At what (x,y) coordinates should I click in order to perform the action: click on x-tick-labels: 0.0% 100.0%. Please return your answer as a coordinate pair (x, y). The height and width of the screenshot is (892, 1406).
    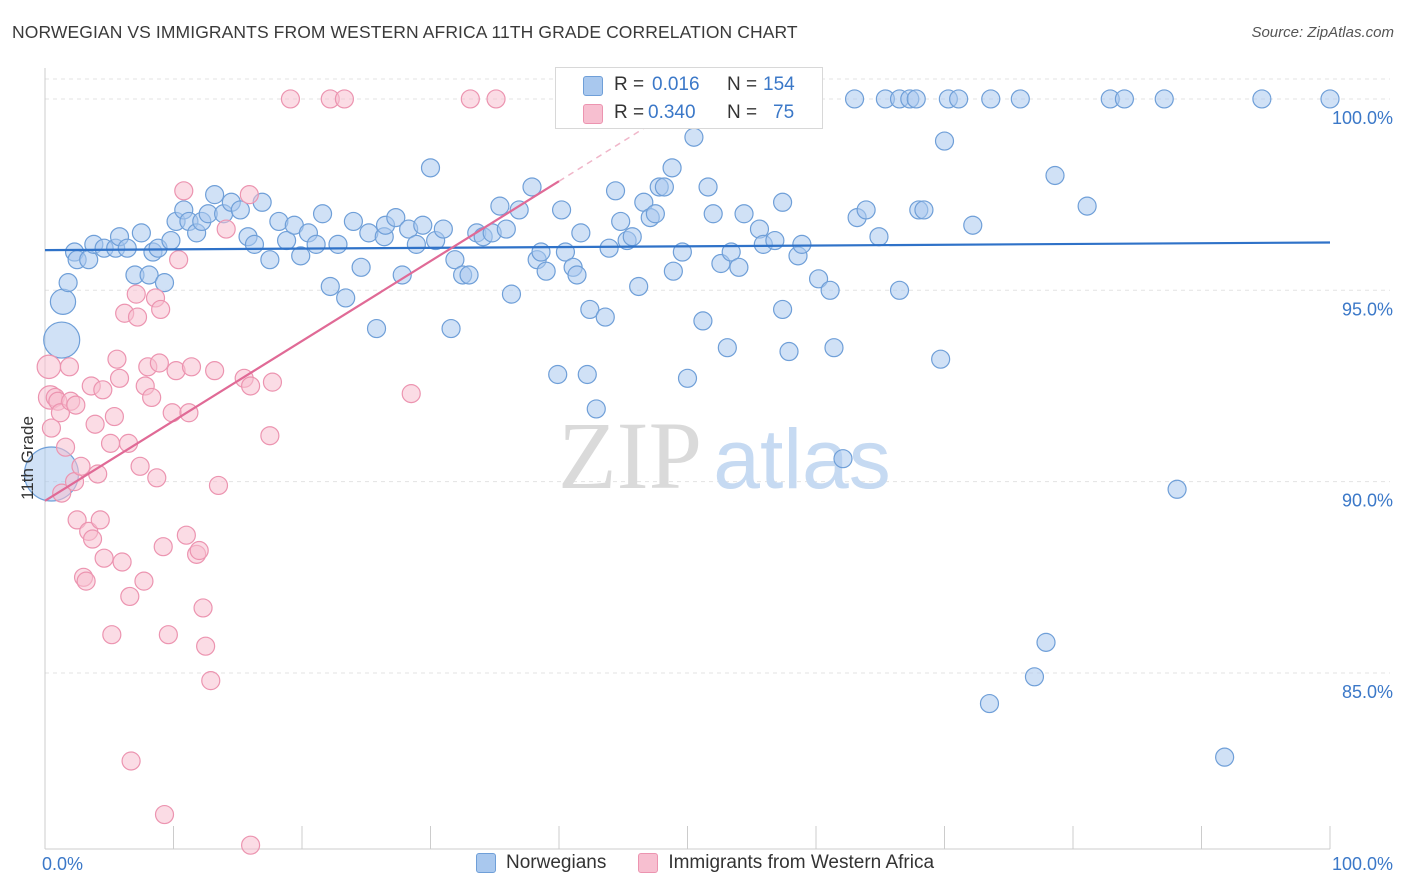
    Looking at the image, I should click on (717, 864).